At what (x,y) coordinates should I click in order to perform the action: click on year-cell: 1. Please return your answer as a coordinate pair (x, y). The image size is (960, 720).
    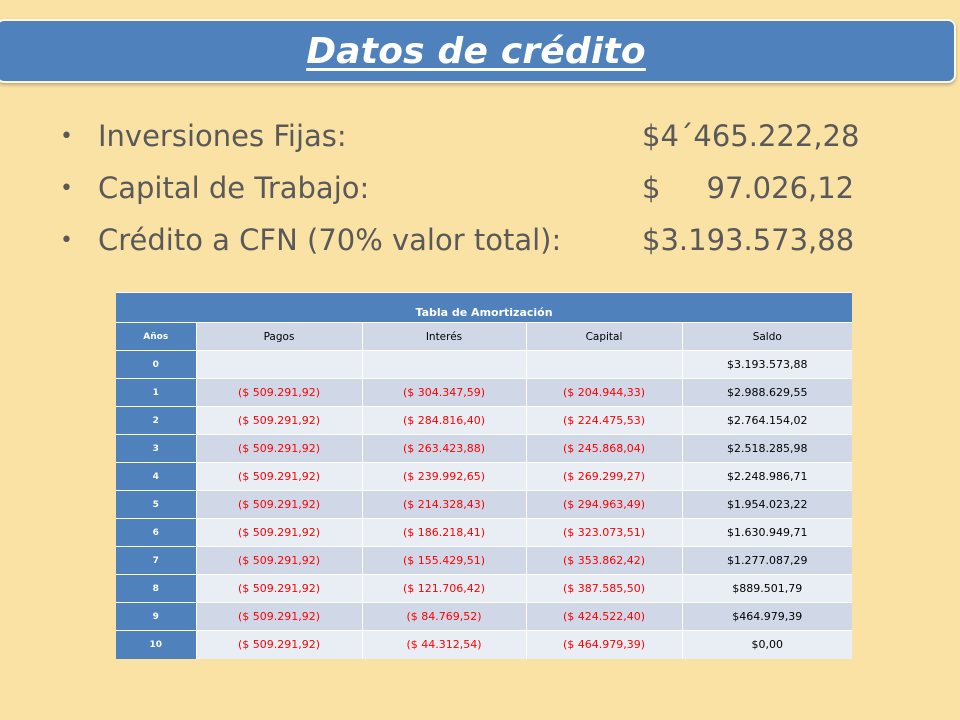
    Looking at the image, I should click on (156, 392).